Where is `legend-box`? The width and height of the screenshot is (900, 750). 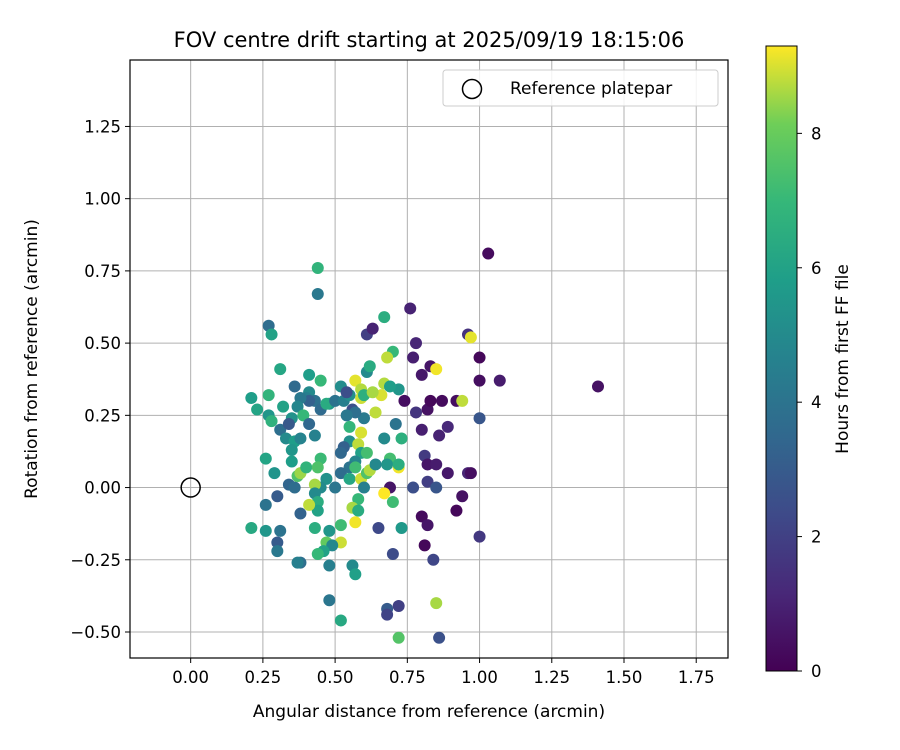
legend-box is located at coordinates (580, 88).